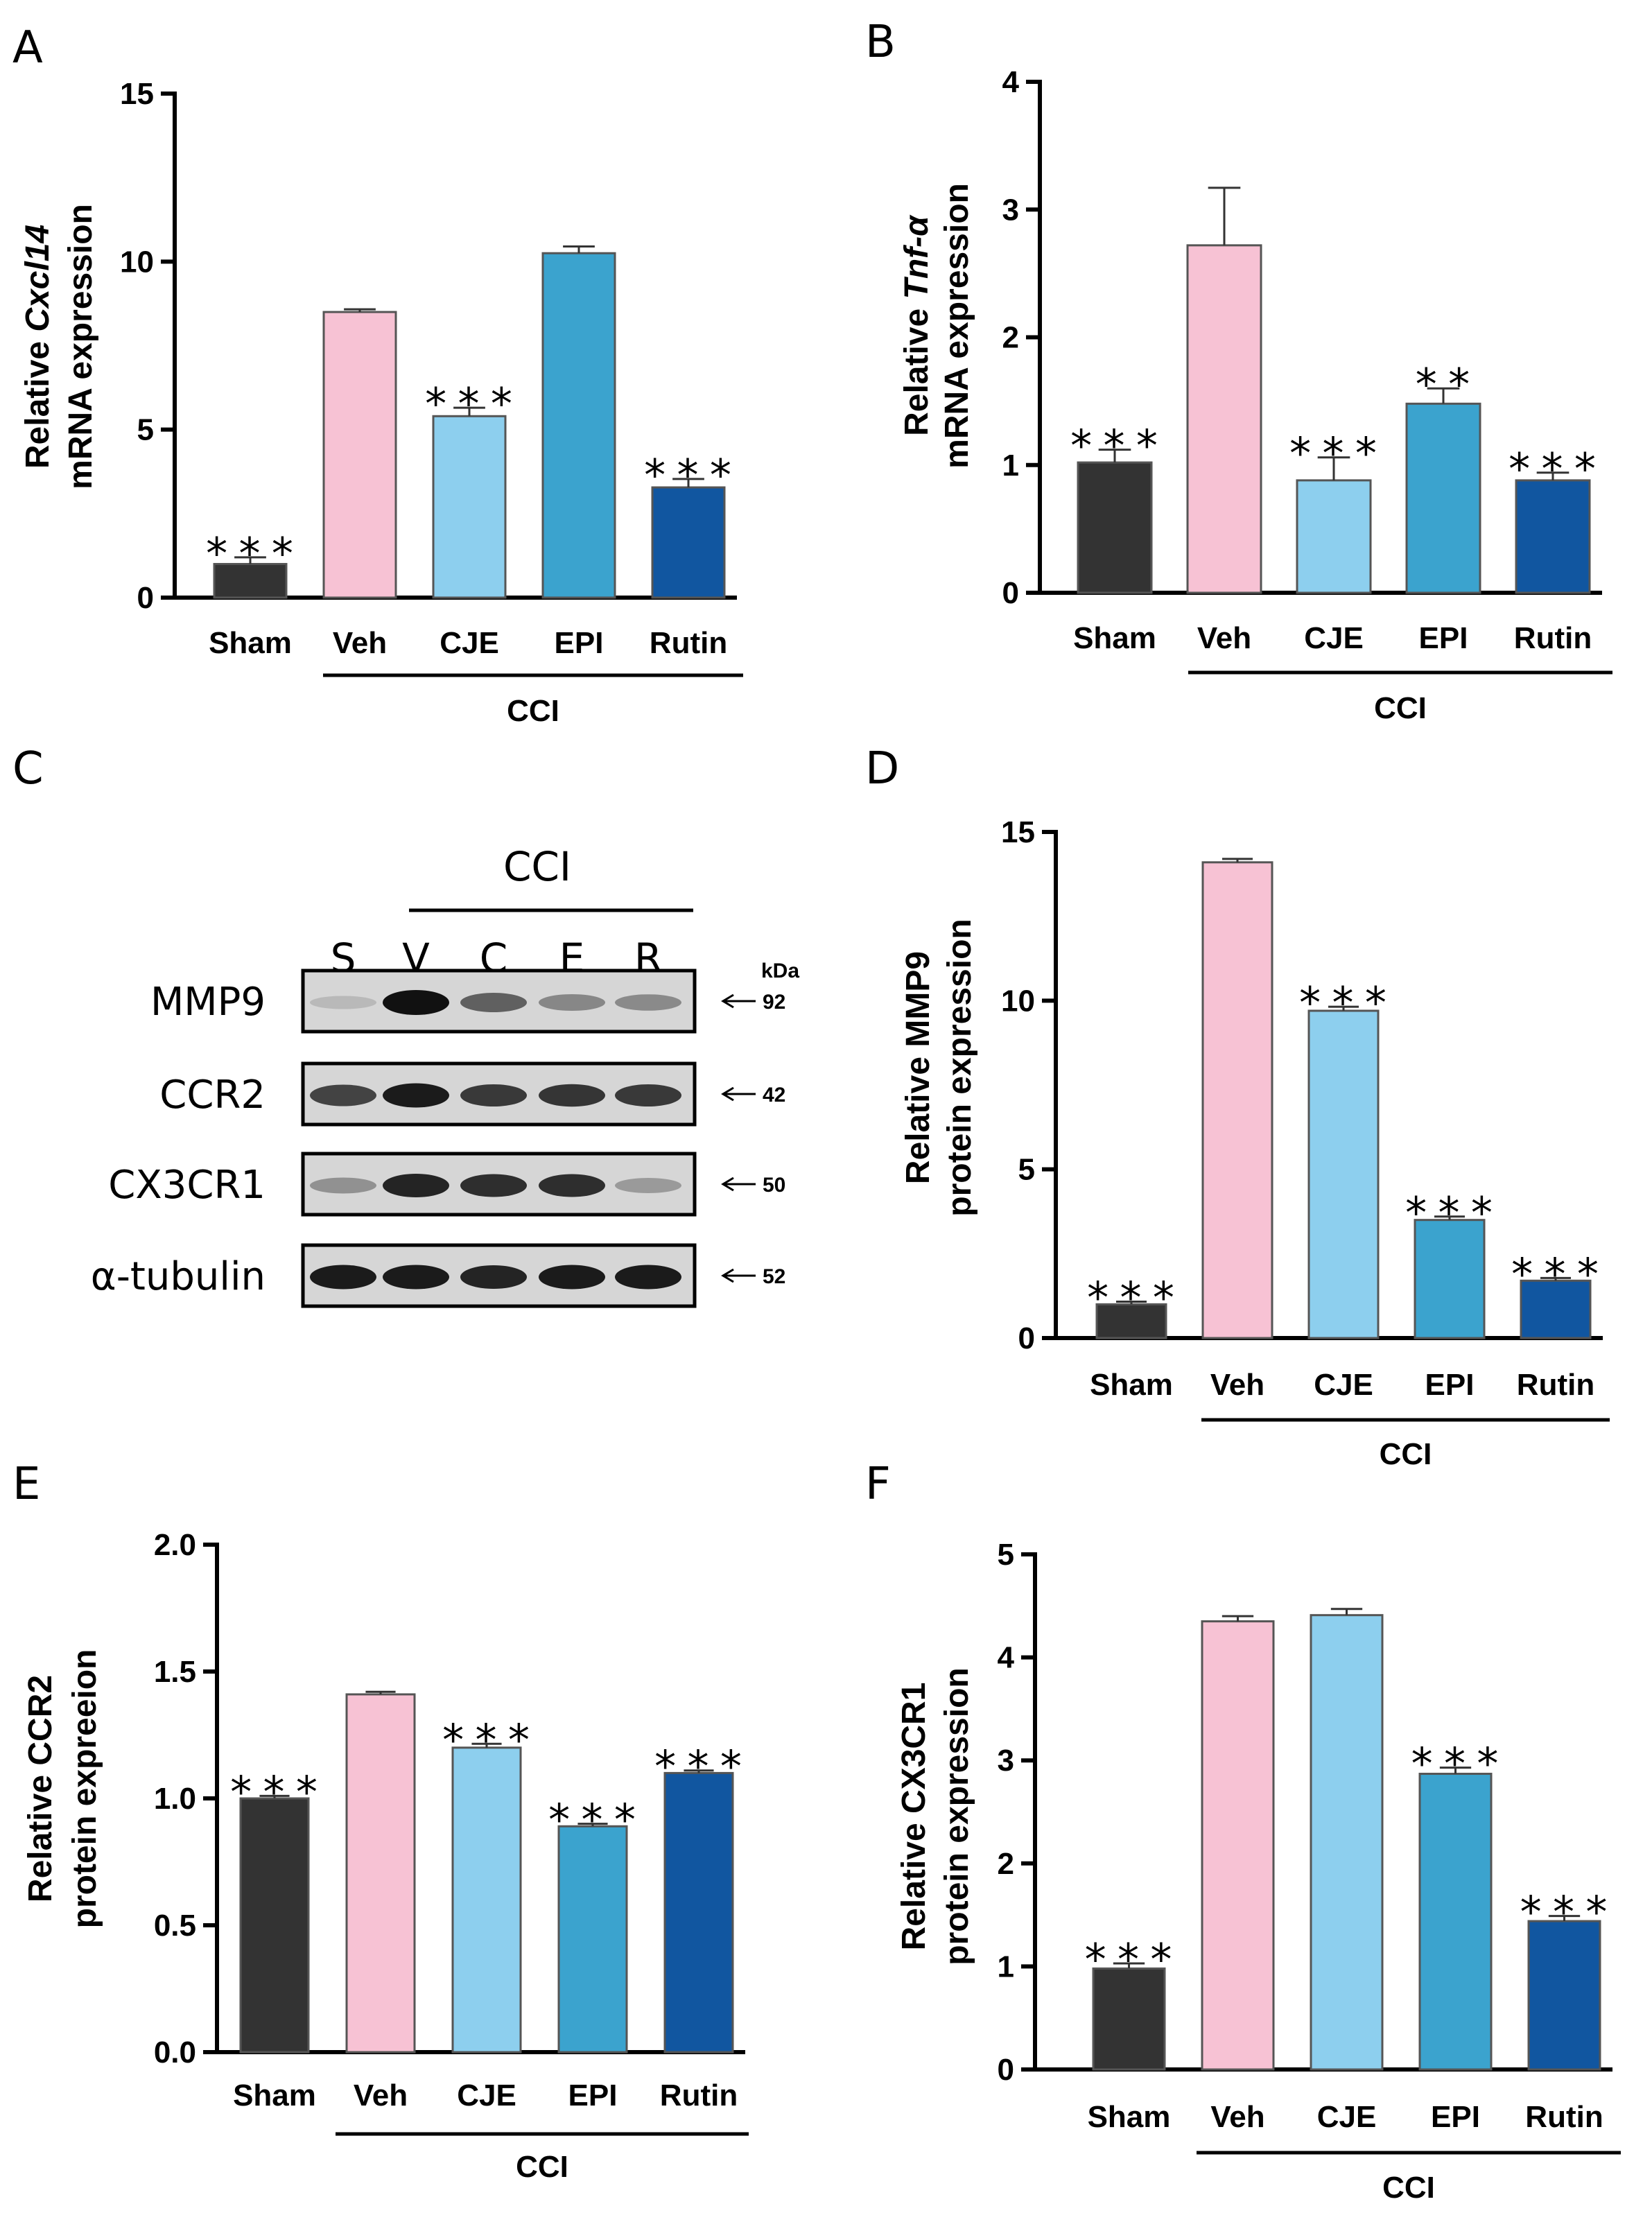 The image size is (1652, 2222). Describe the element at coordinates (175, 1672) in the screenshot. I see `y-tick-label: 1.5` at that location.